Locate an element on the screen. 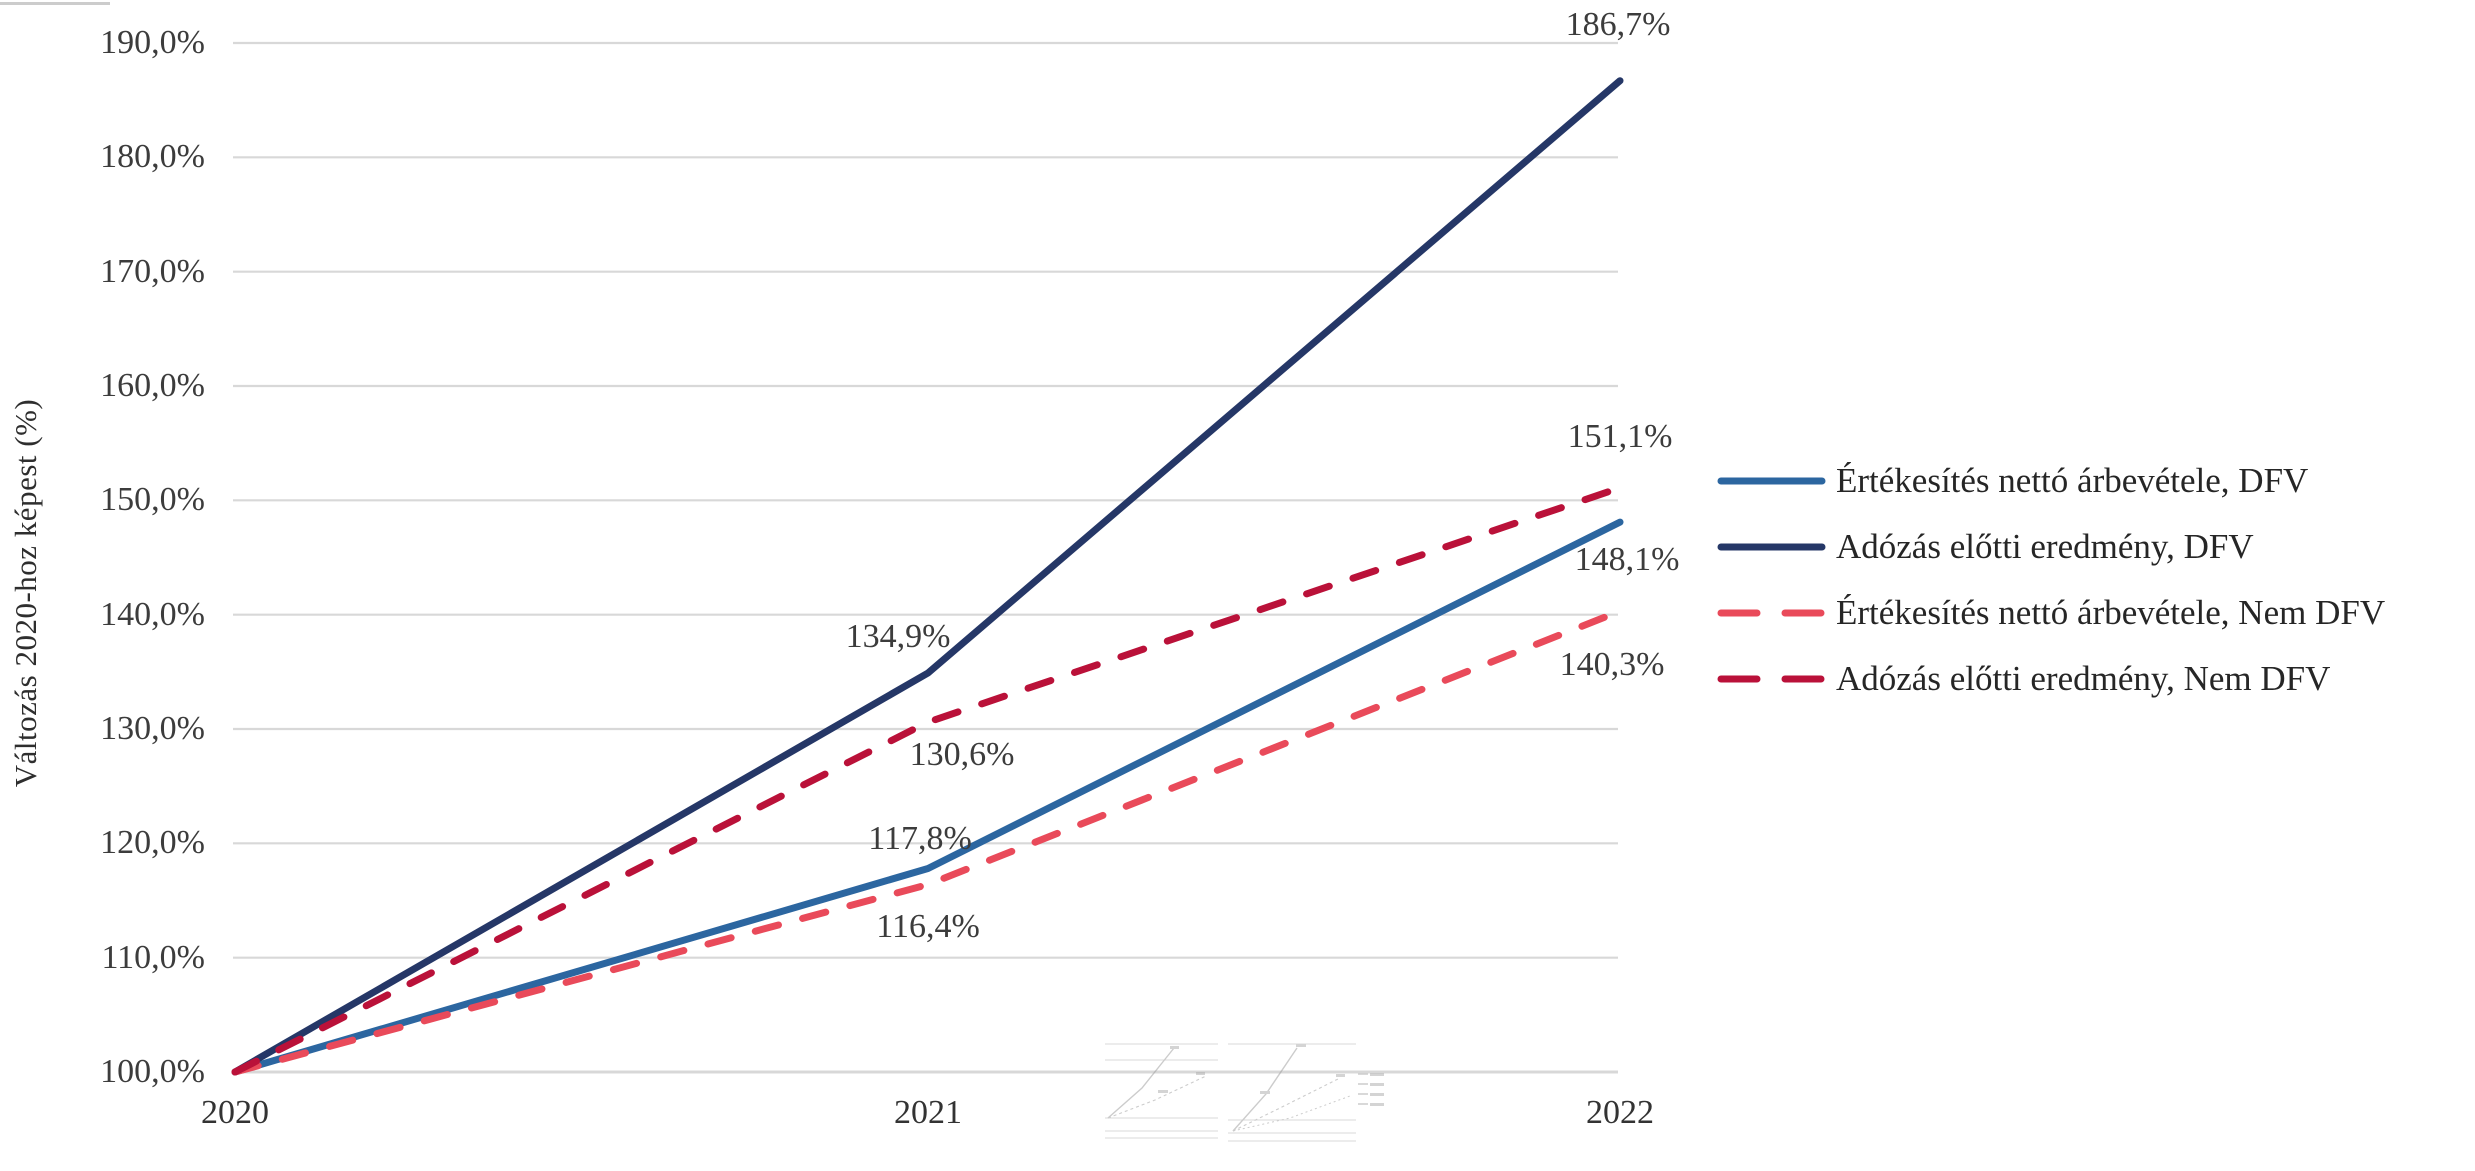 This screenshot has height=1171, width=2475. y-tick-label: 180,0% is located at coordinates (152, 157).